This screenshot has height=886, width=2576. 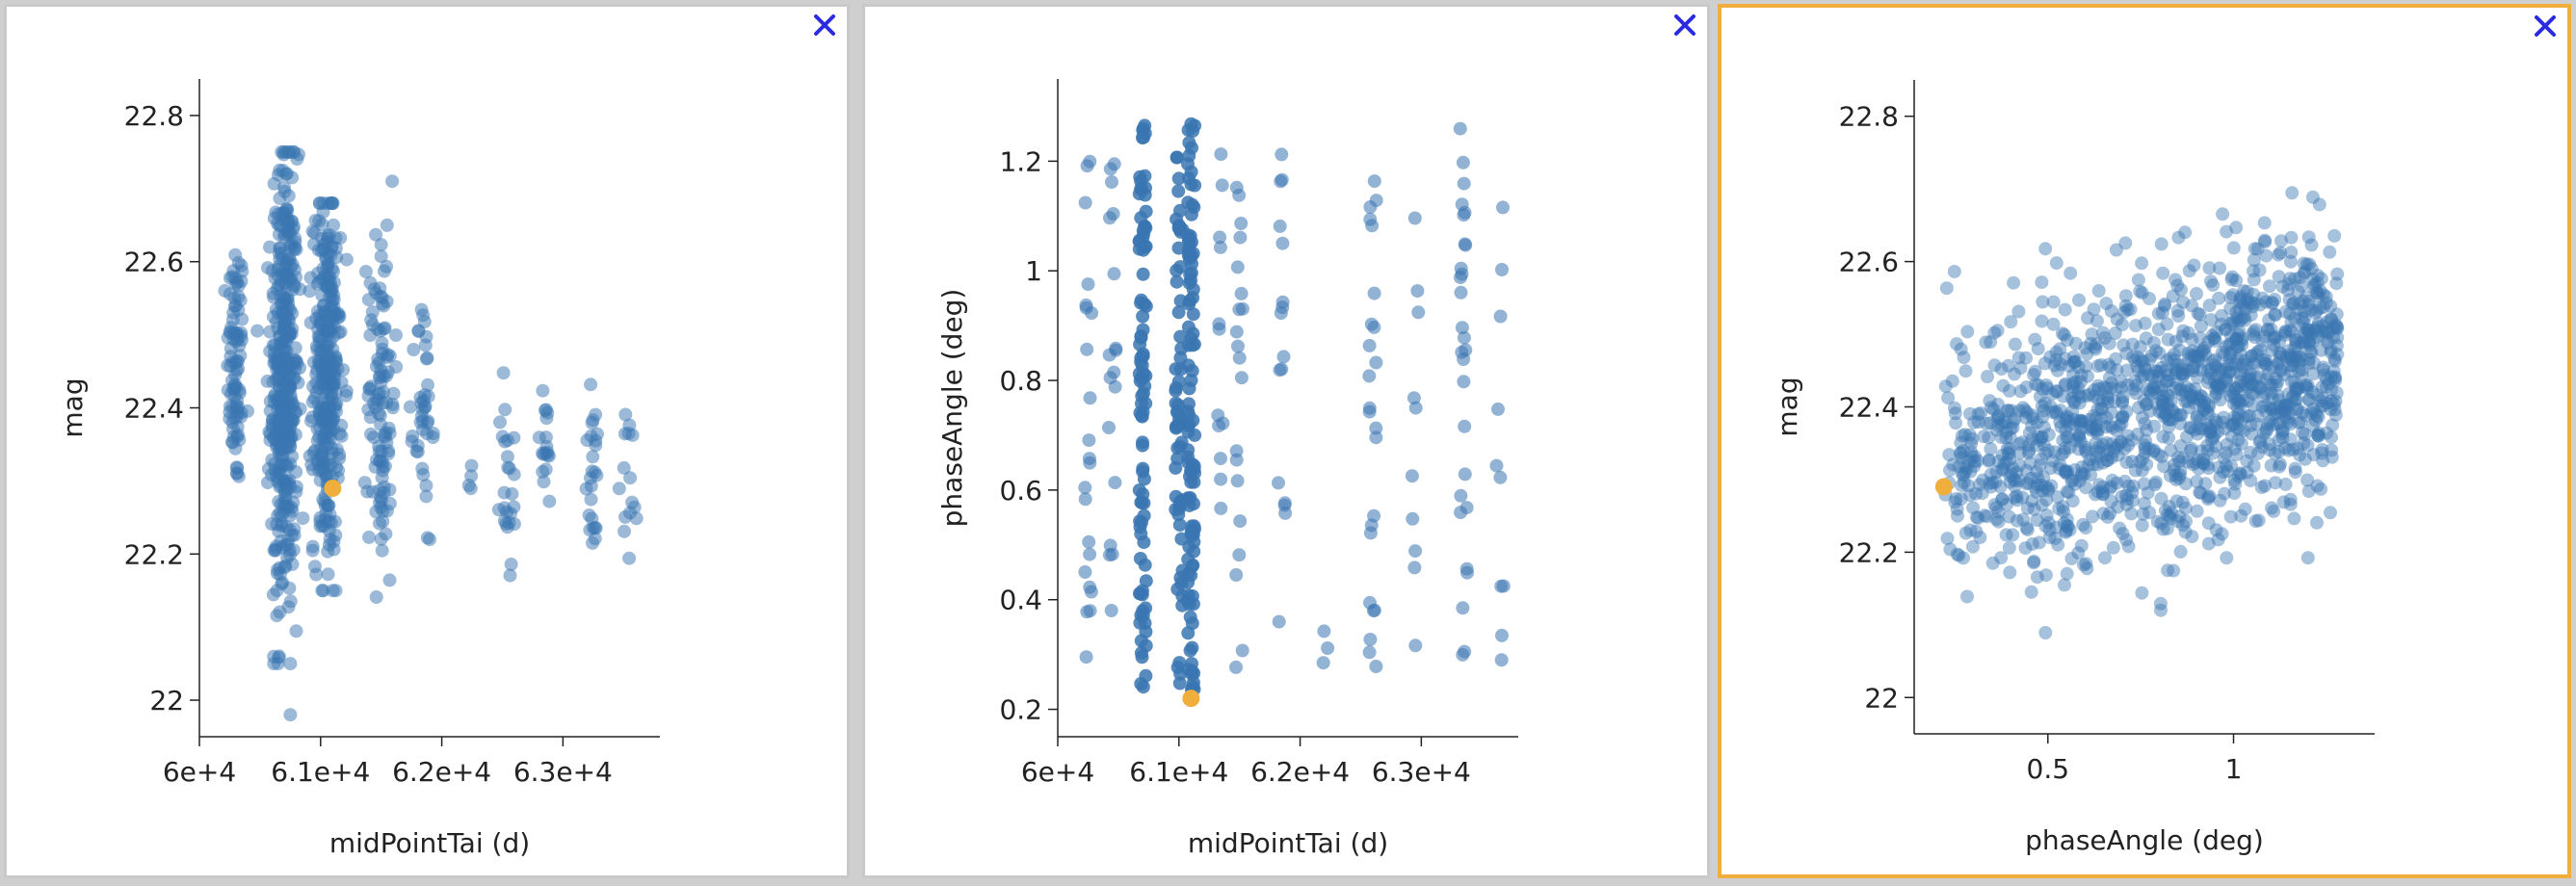 What do you see at coordinates (2142, 413) in the screenshot?
I see `data-points` at bounding box center [2142, 413].